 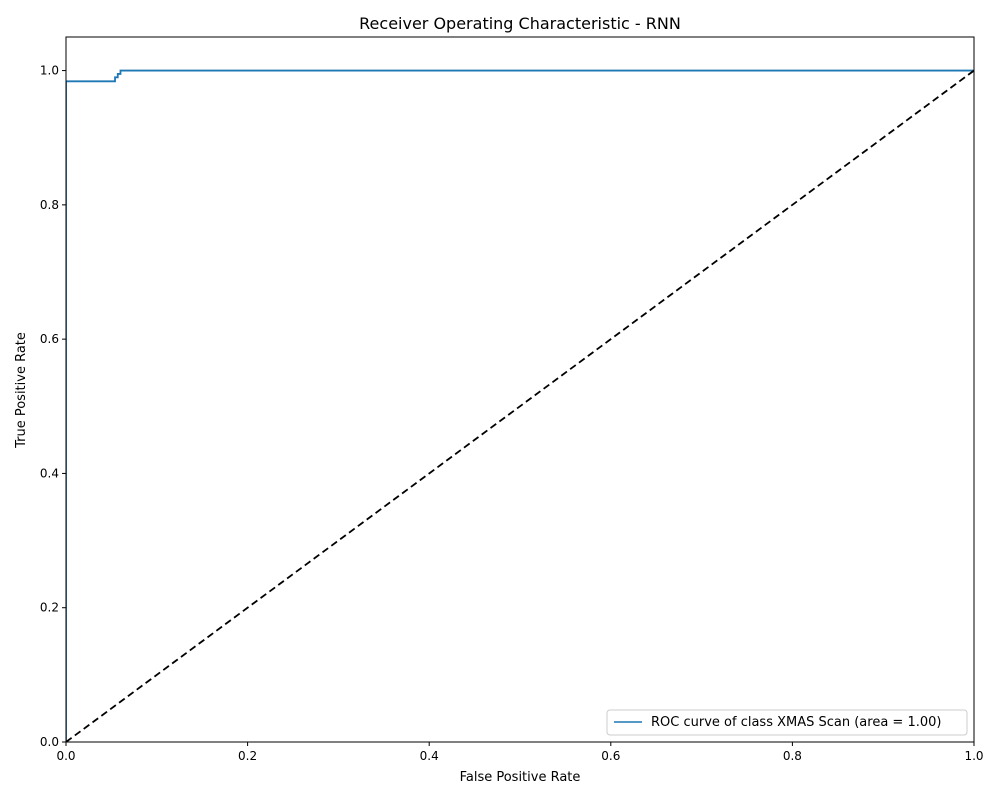 What do you see at coordinates (49, 608) in the screenshot?
I see `y-tick-label: 0.2` at bounding box center [49, 608].